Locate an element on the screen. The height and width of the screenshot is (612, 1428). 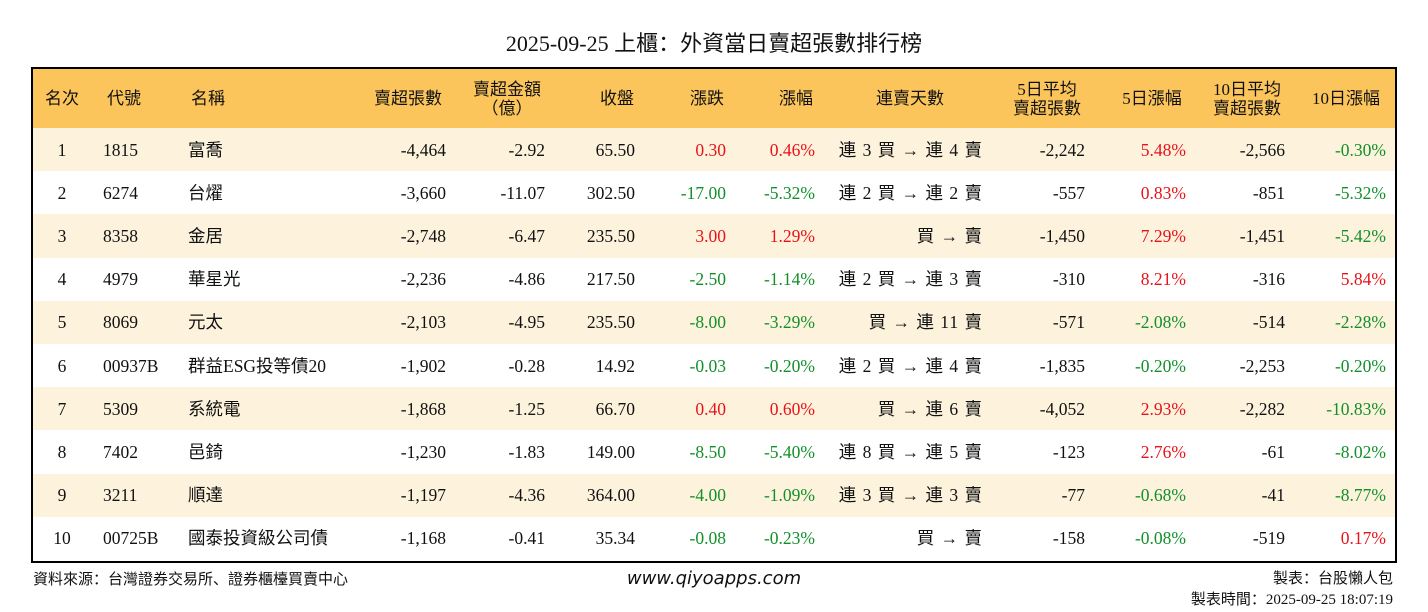
time: 製表時間：2025-09-25 18:07:19 is located at coordinates (1291, 600).